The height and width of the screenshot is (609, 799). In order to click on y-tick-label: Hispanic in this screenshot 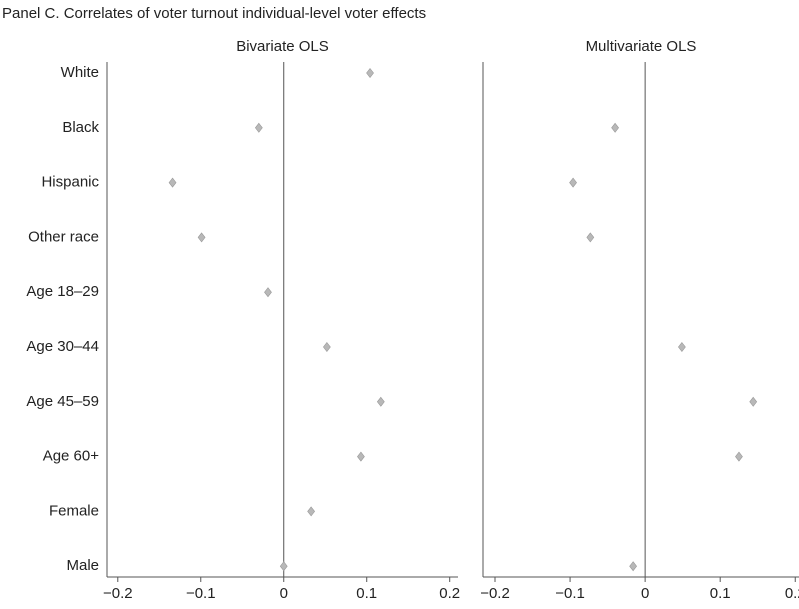, I will do `click(70, 182)`.